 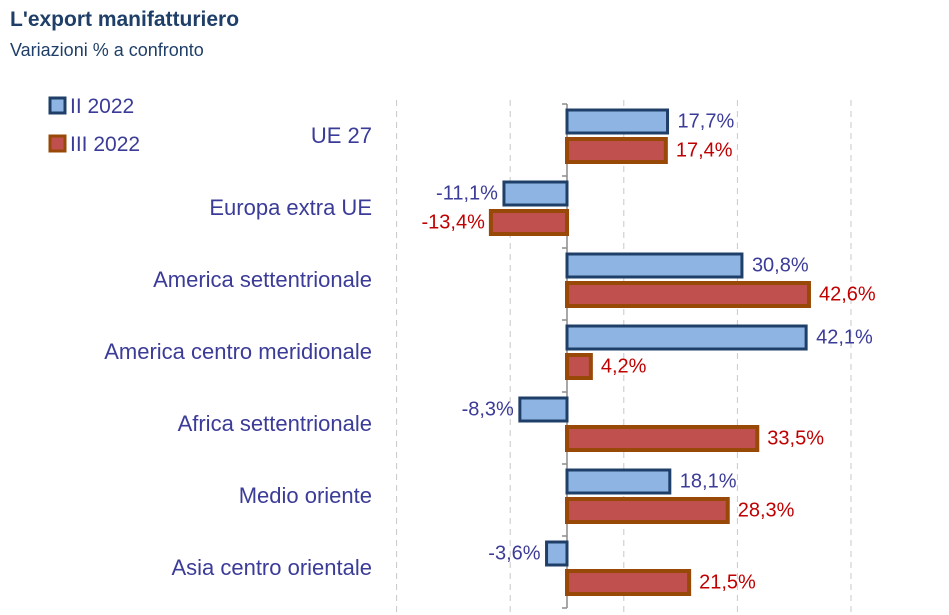 I want to click on data-label: 42,6%, so click(x=847, y=295).